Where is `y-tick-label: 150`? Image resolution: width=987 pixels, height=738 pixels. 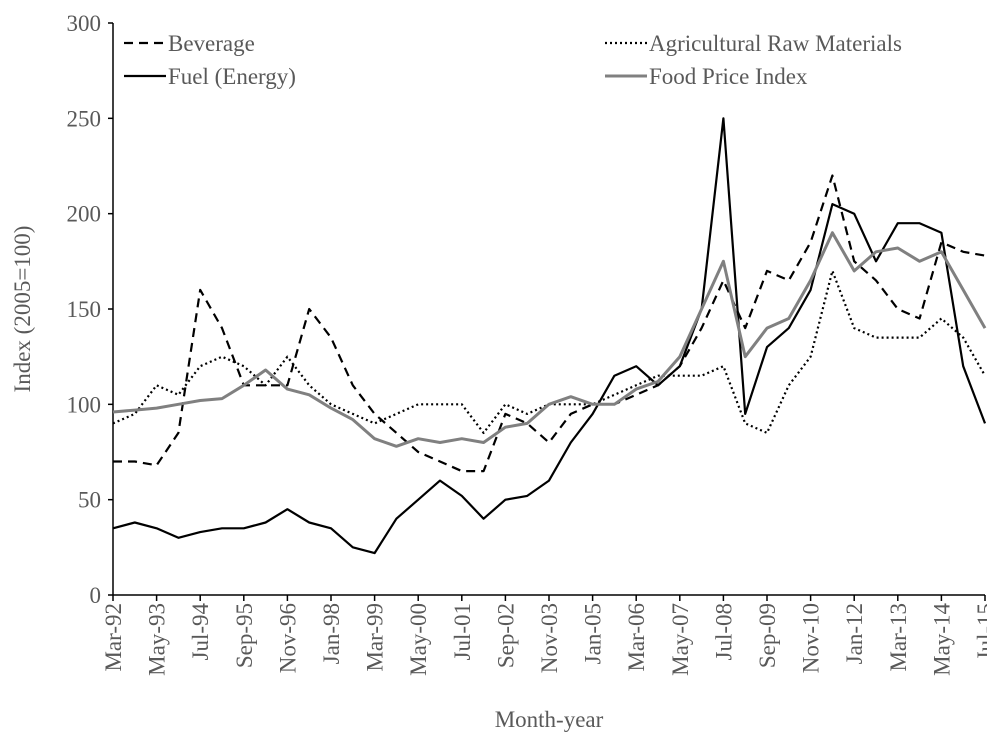
y-tick-label: 150 is located at coordinates (84, 309).